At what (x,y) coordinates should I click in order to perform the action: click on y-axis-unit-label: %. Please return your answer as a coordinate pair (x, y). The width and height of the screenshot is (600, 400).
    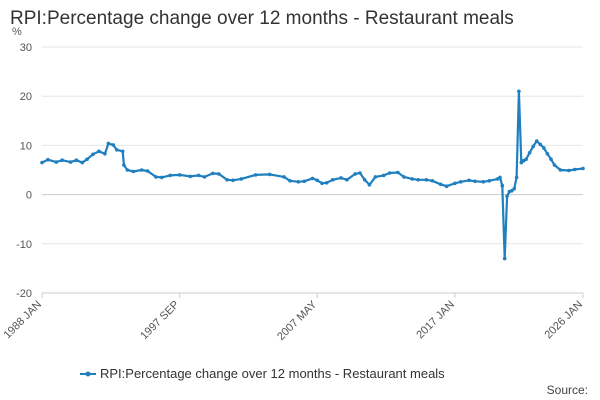
    Looking at the image, I should click on (17, 32).